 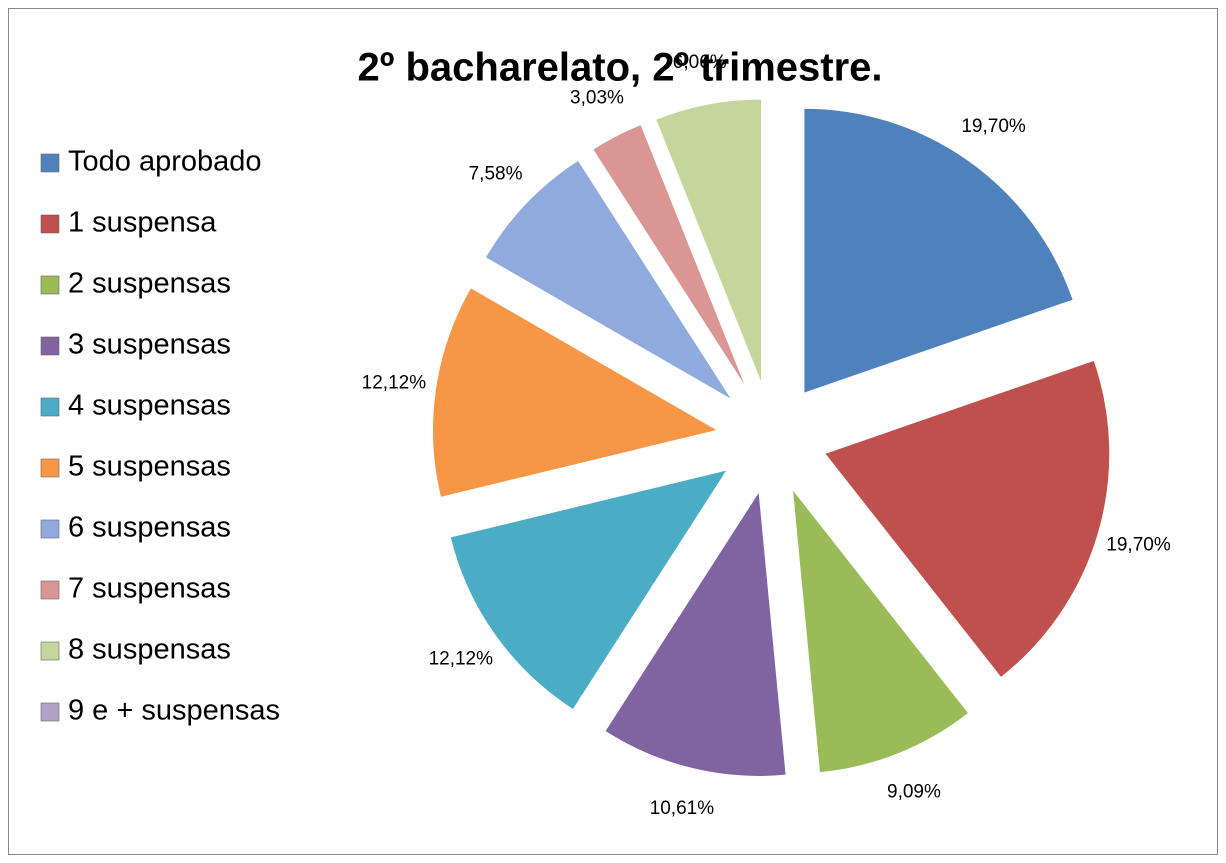 I want to click on legend-label: 3 suspensas, so click(x=149, y=345).